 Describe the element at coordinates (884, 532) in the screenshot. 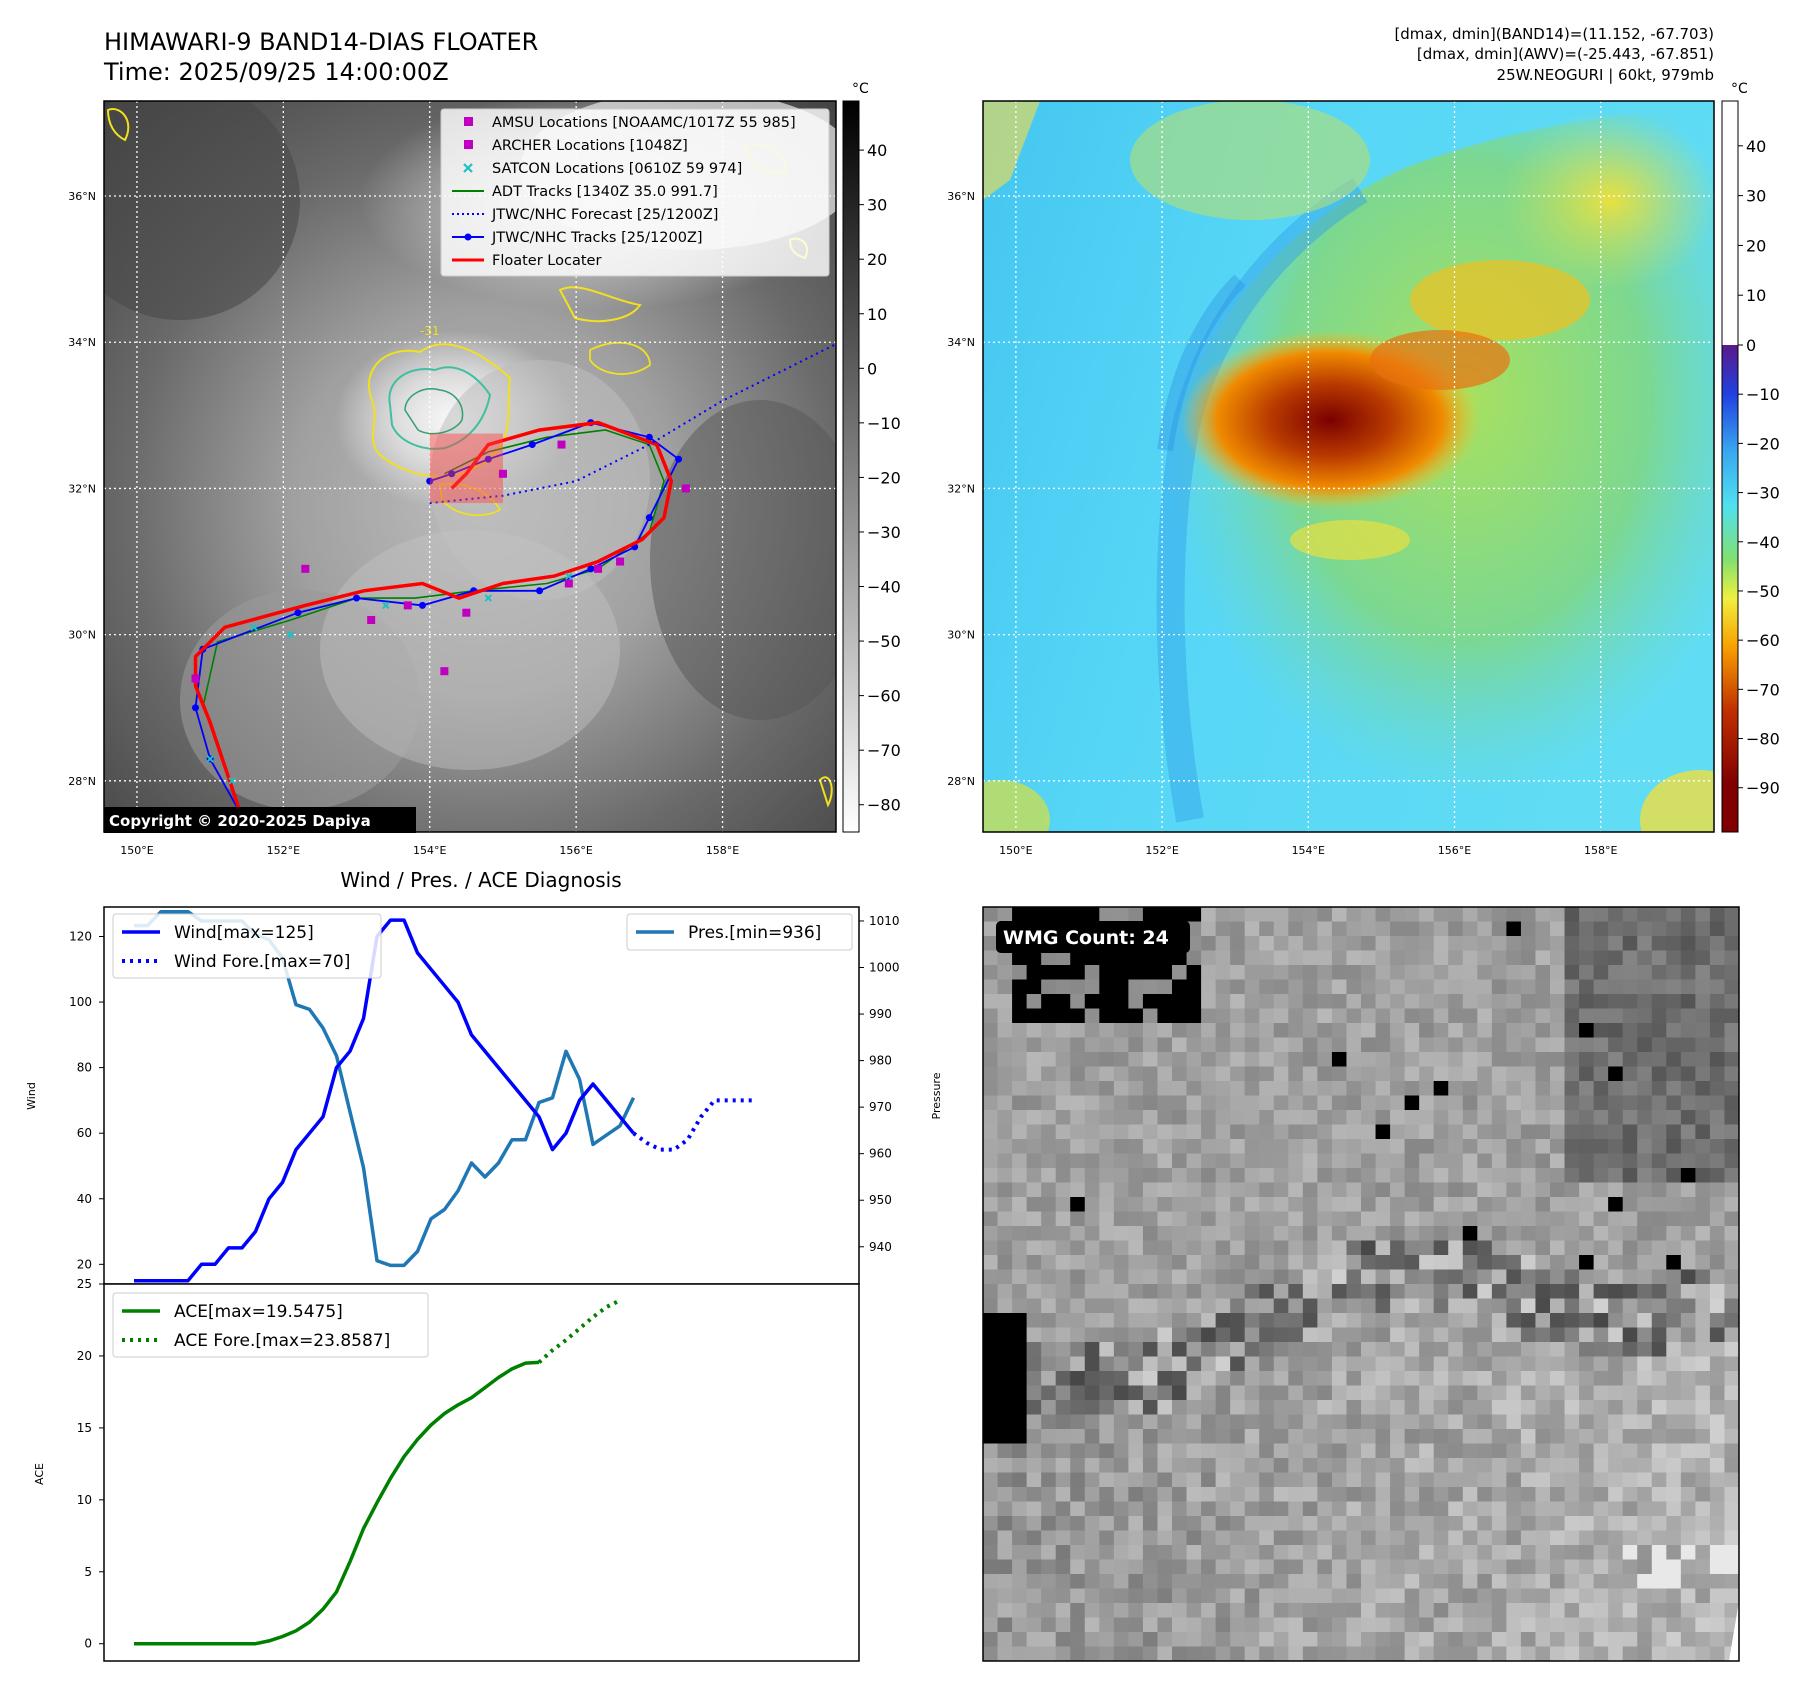

I see `ir-colorbar-tick-label: −30` at that location.